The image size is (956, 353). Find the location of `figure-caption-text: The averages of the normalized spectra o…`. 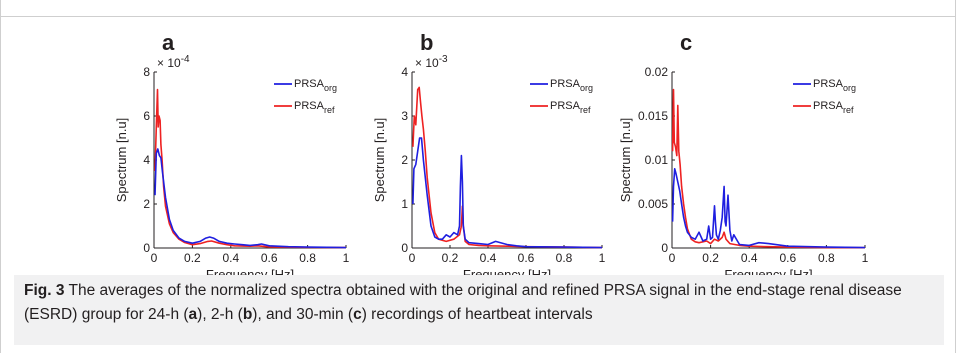

figure-caption-text: The averages of the normalized spectra o… is located at coordinates (463, 302).